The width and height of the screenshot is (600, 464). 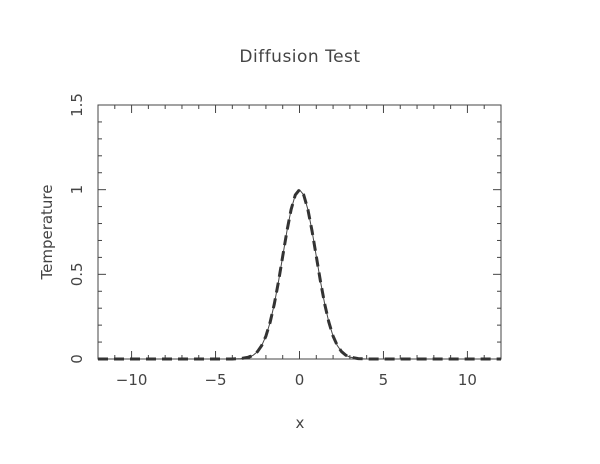 I want to click on y-axis-label: Temperature, so click(x=47, y=232).